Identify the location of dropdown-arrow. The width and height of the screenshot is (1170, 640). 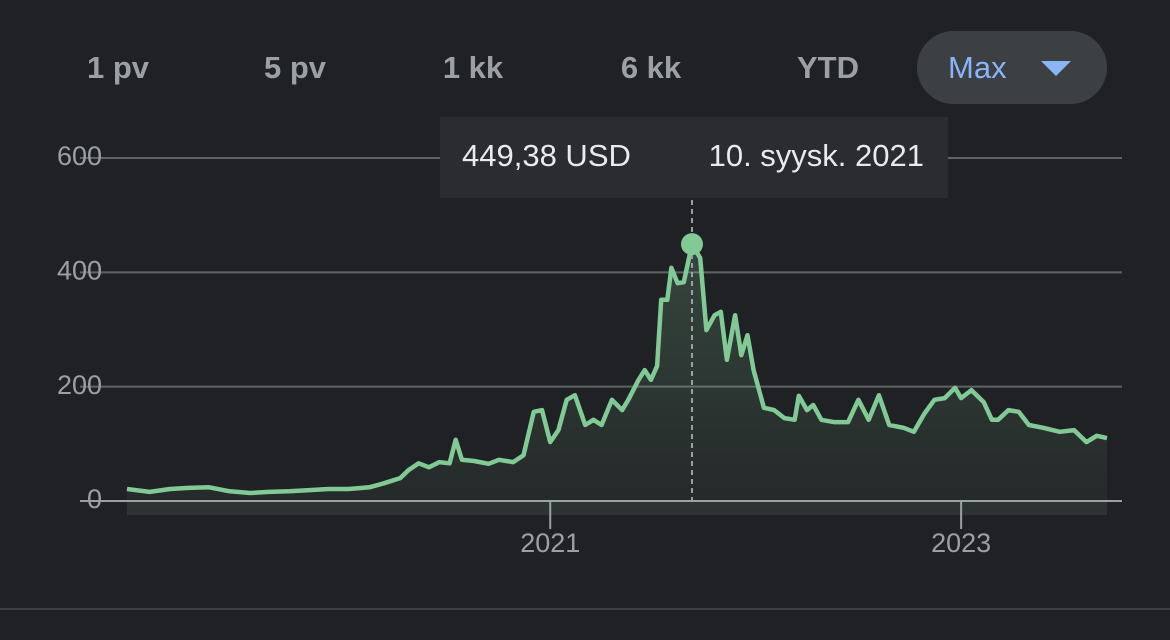
(1056, 68).